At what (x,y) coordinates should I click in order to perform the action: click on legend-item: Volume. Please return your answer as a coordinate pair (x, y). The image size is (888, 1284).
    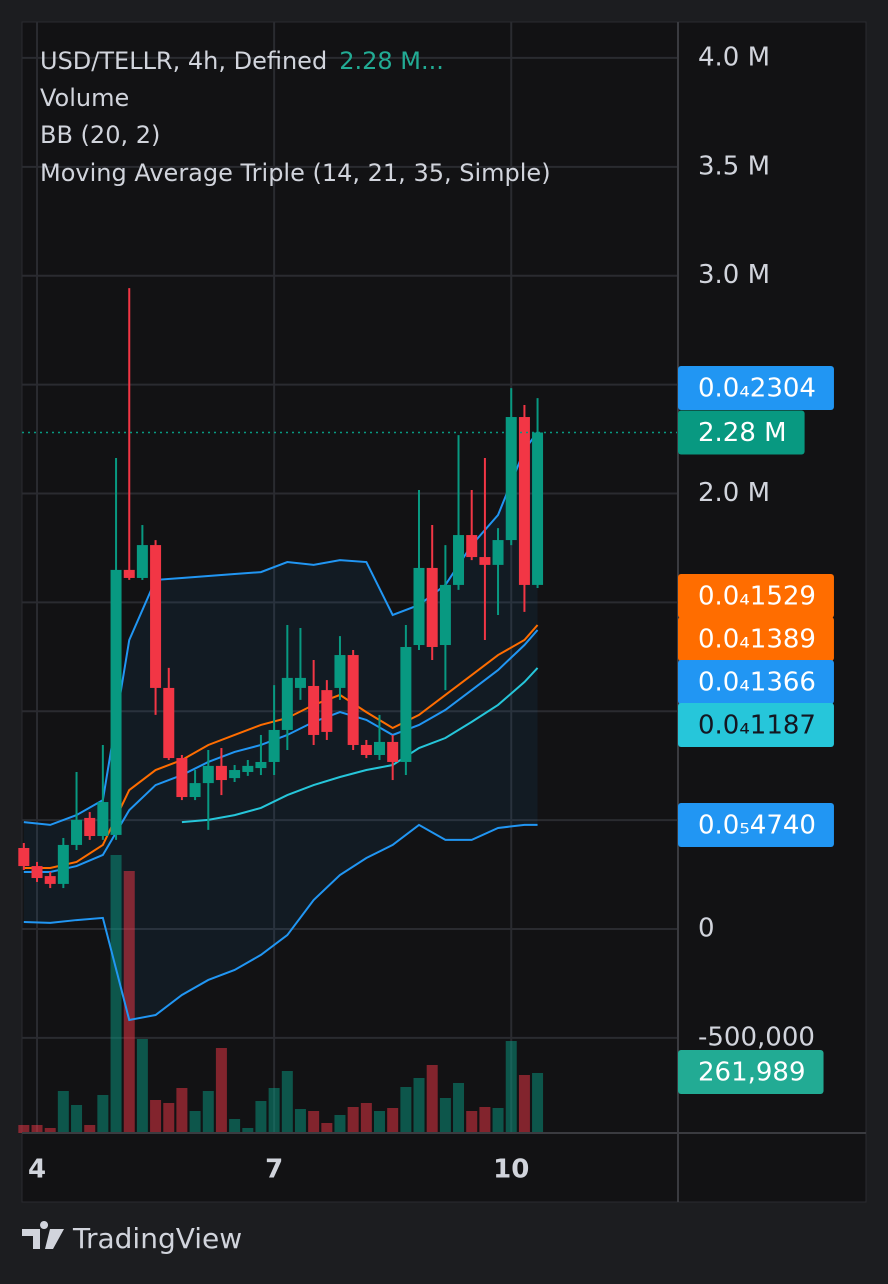
    Looking at the image, I should click on (84, 98).